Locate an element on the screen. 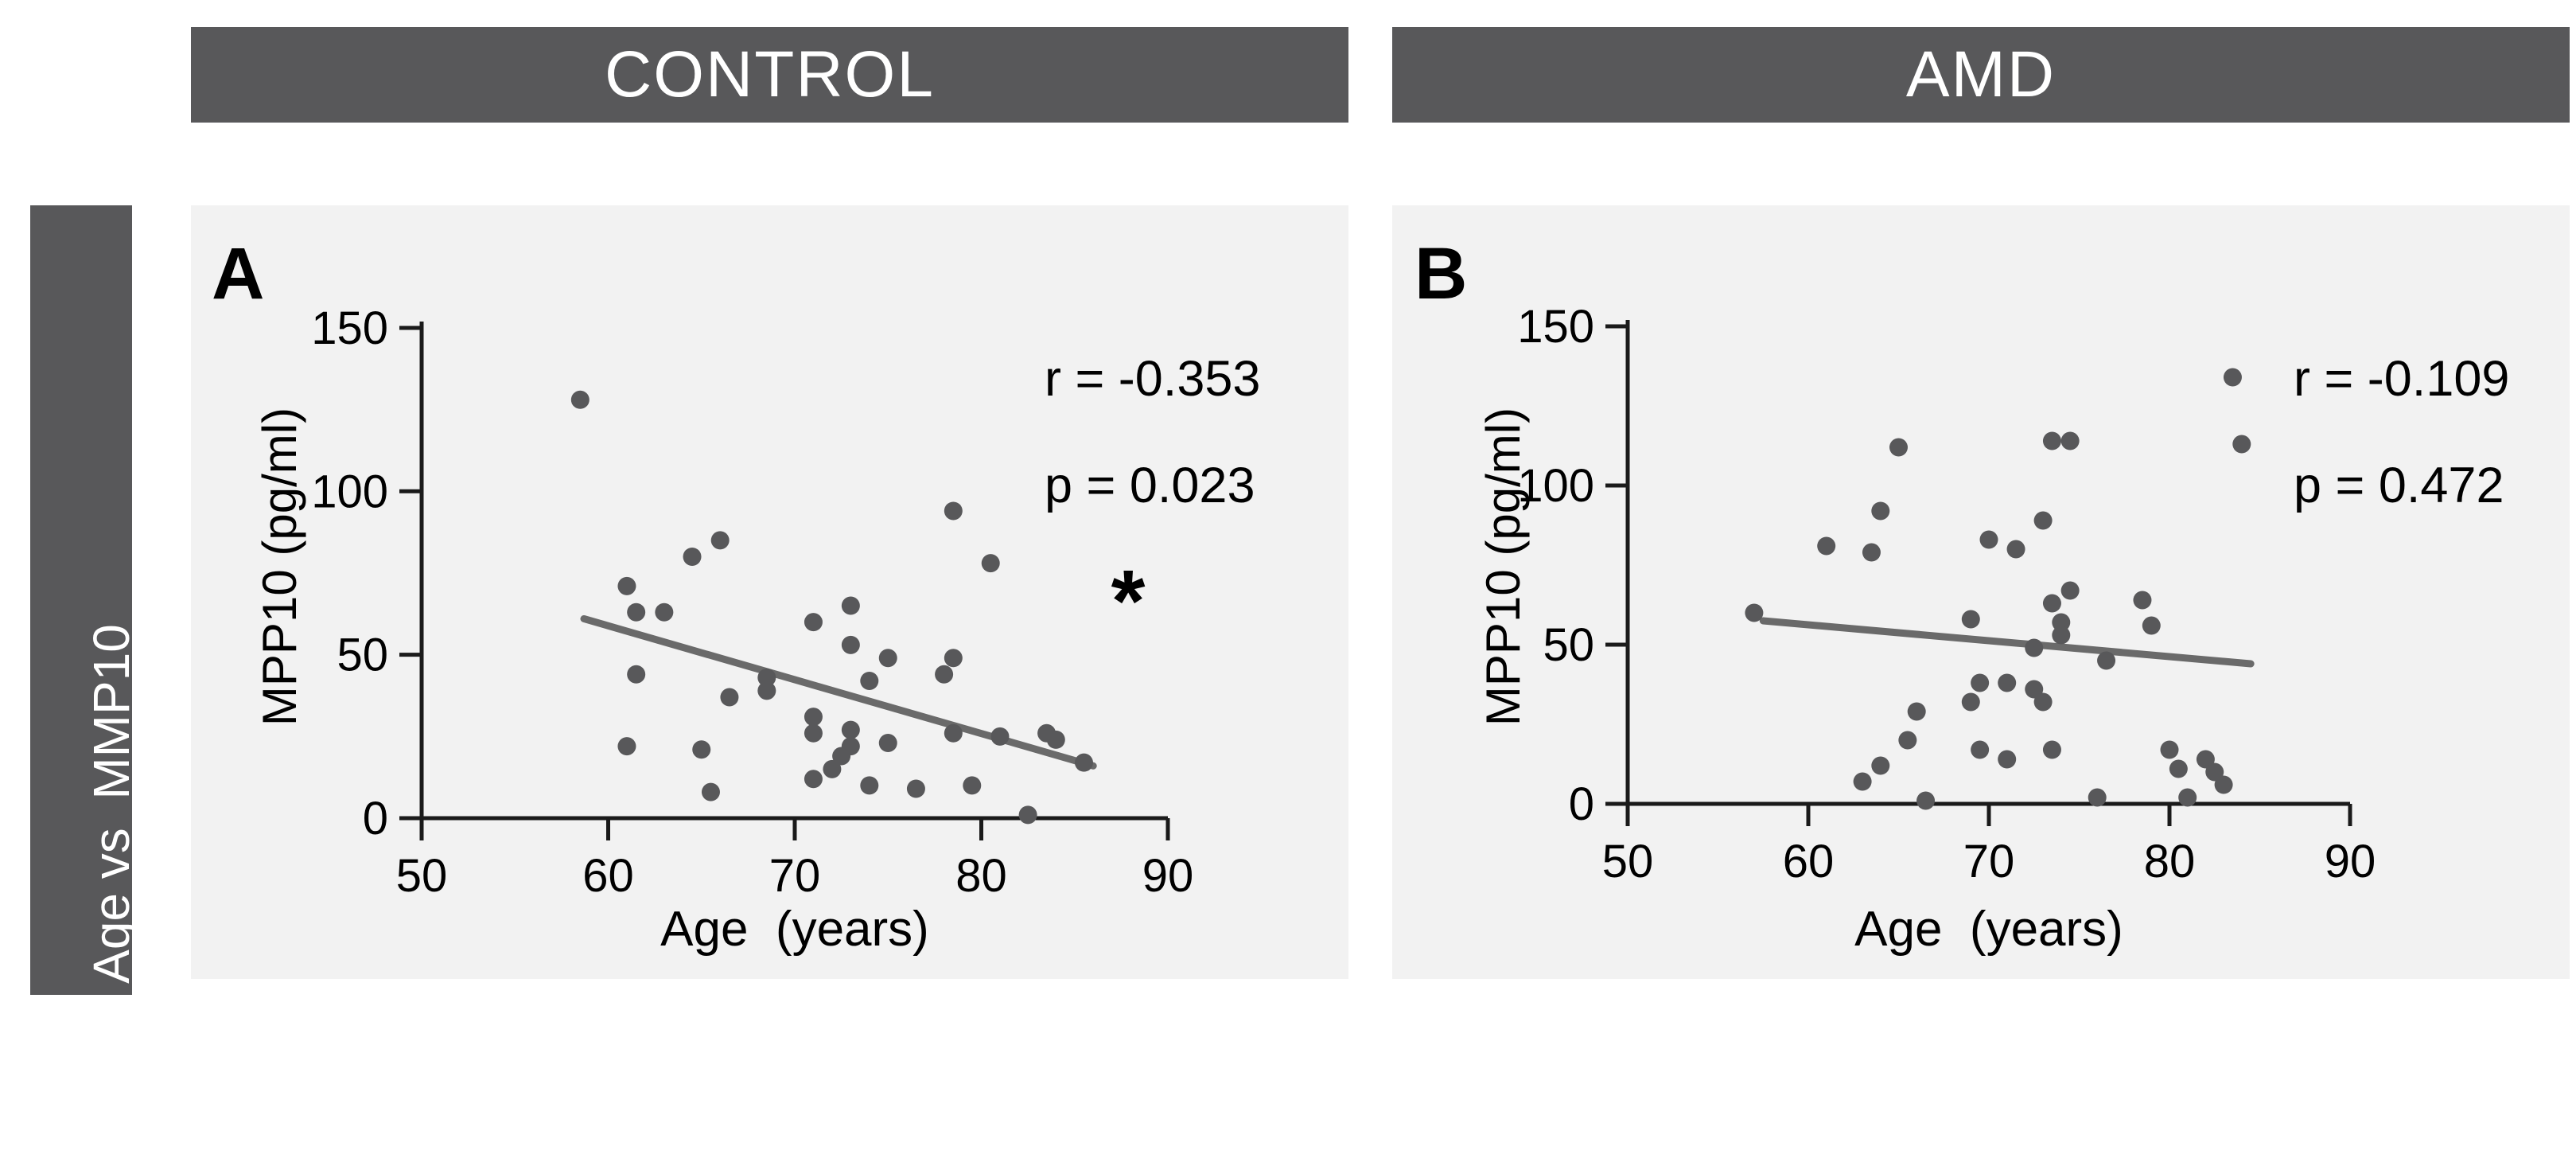 The width and height of the screenshot is (2576, 1162). panel-b-y-axis-title: MPP10 (pg/ml) is located at coordinates (1504, 567).